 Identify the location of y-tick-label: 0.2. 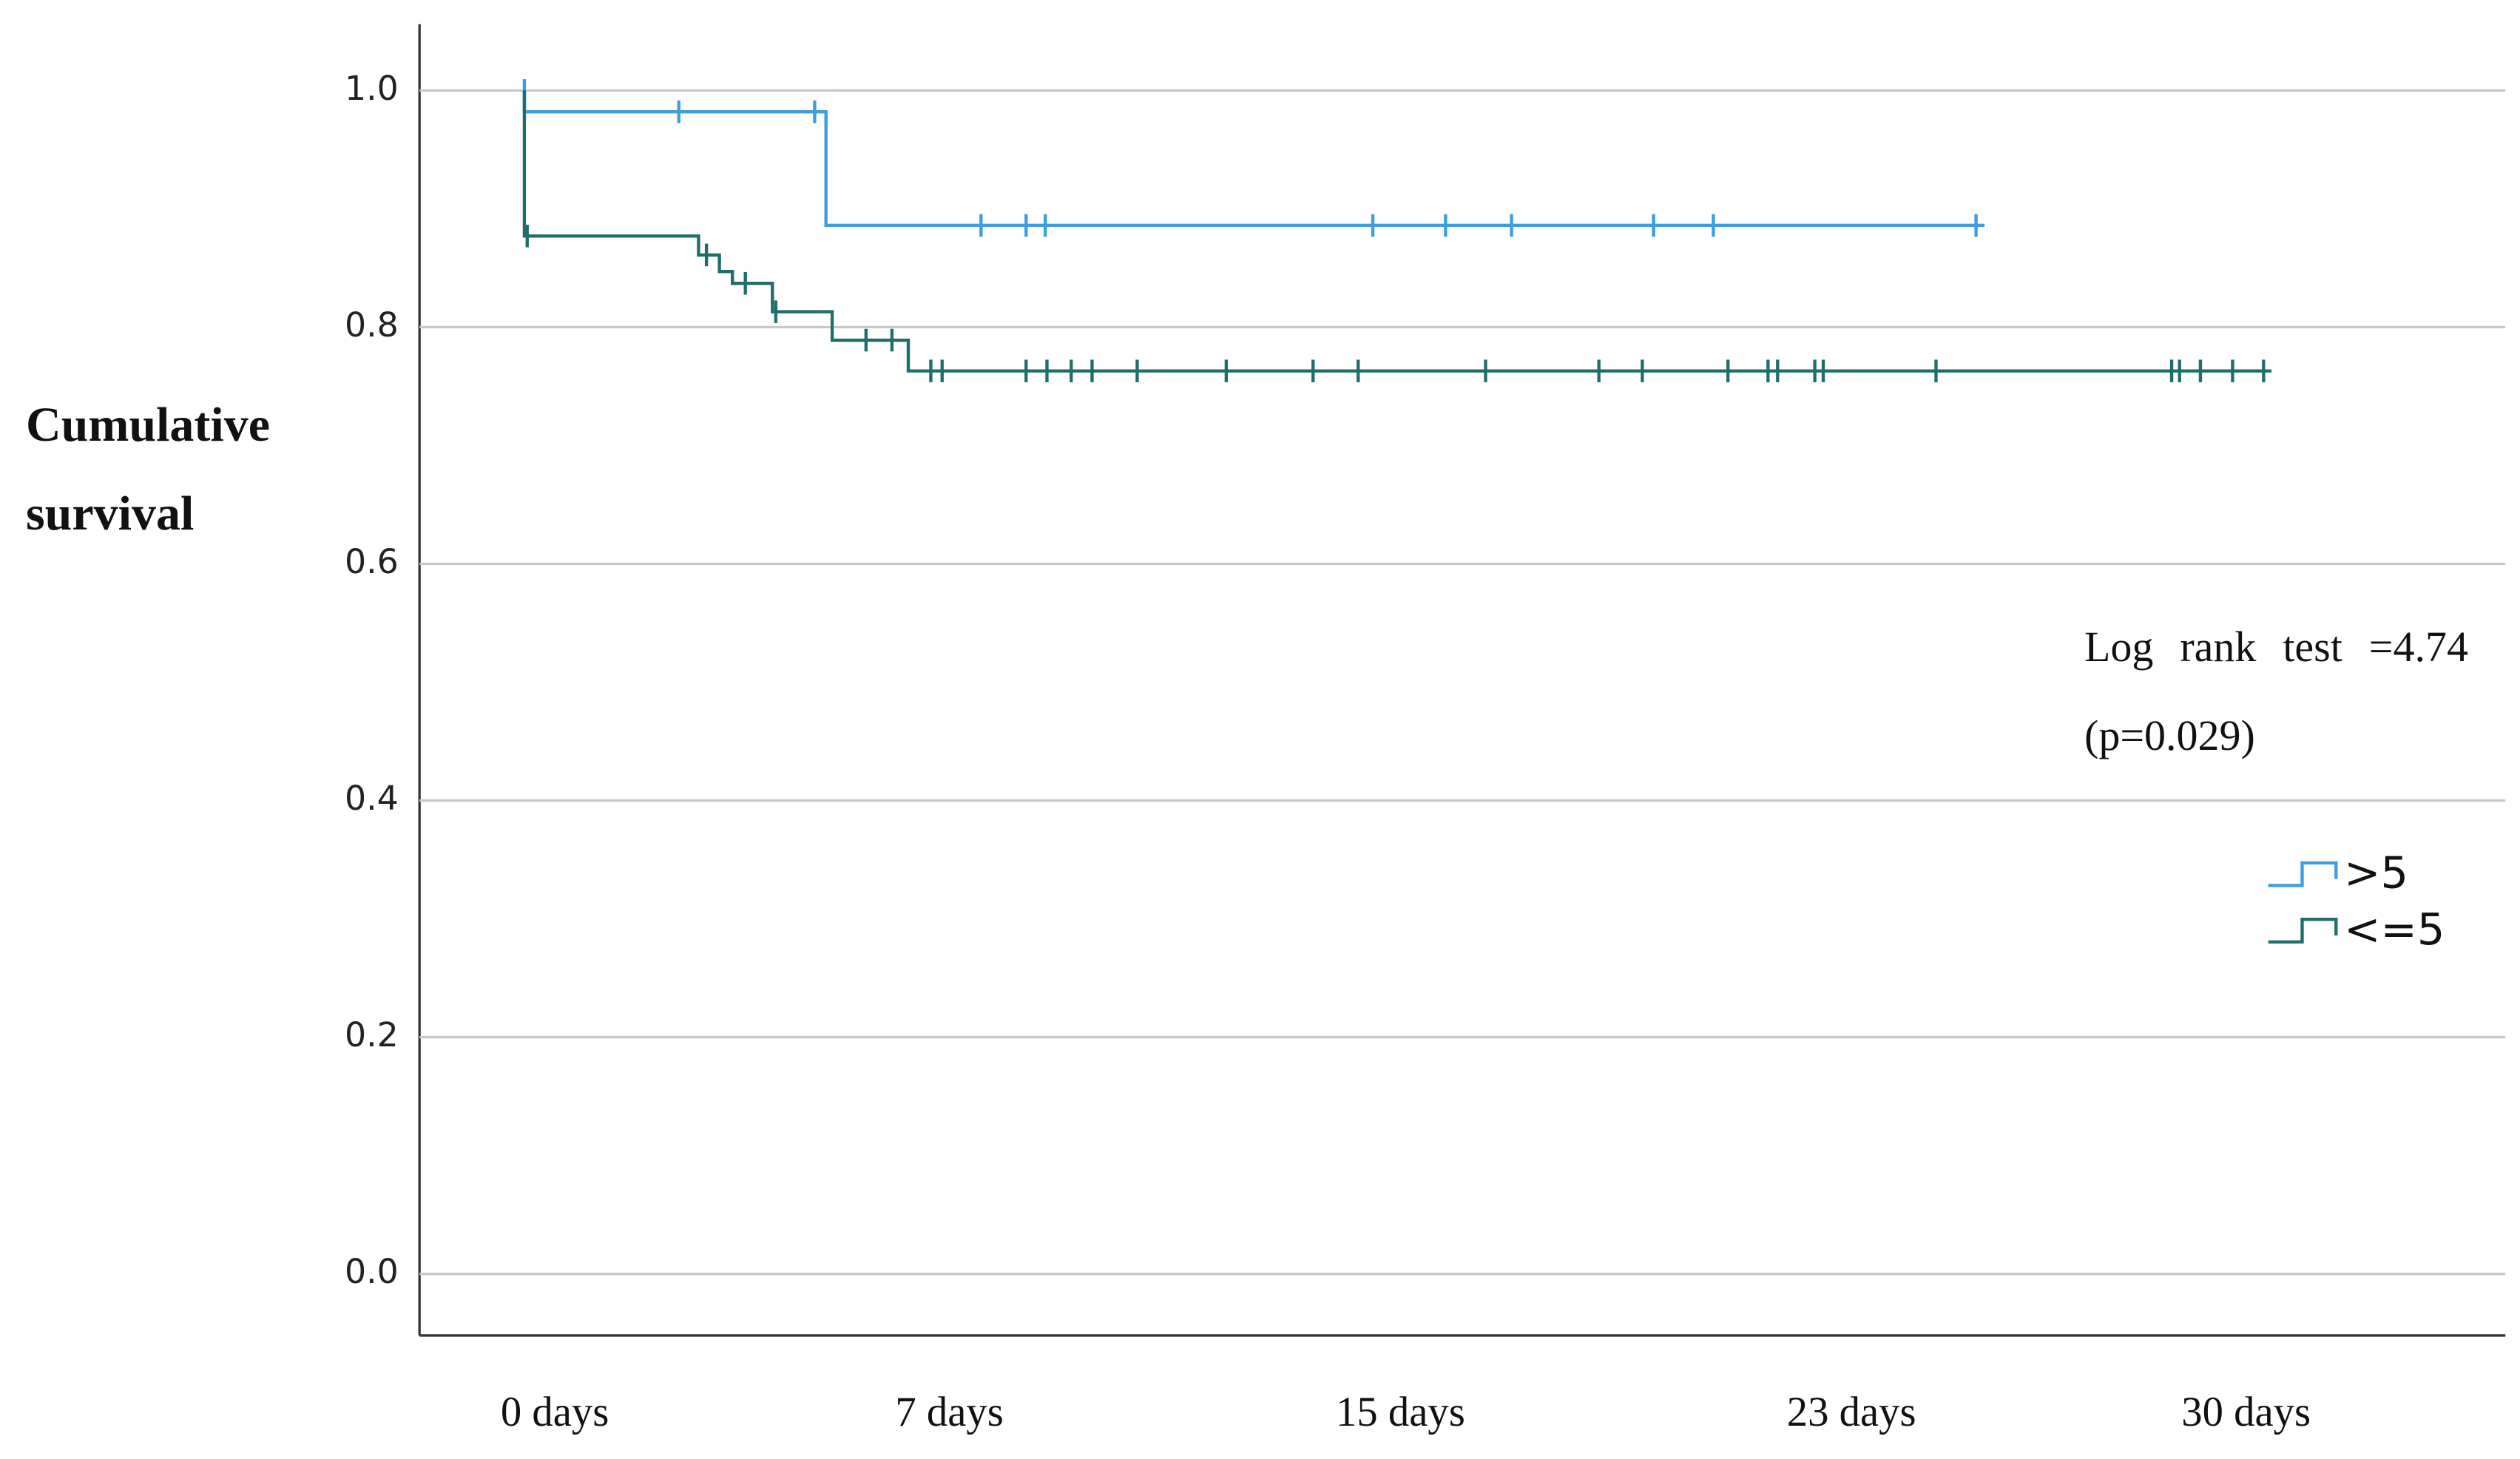
(372, 1035).